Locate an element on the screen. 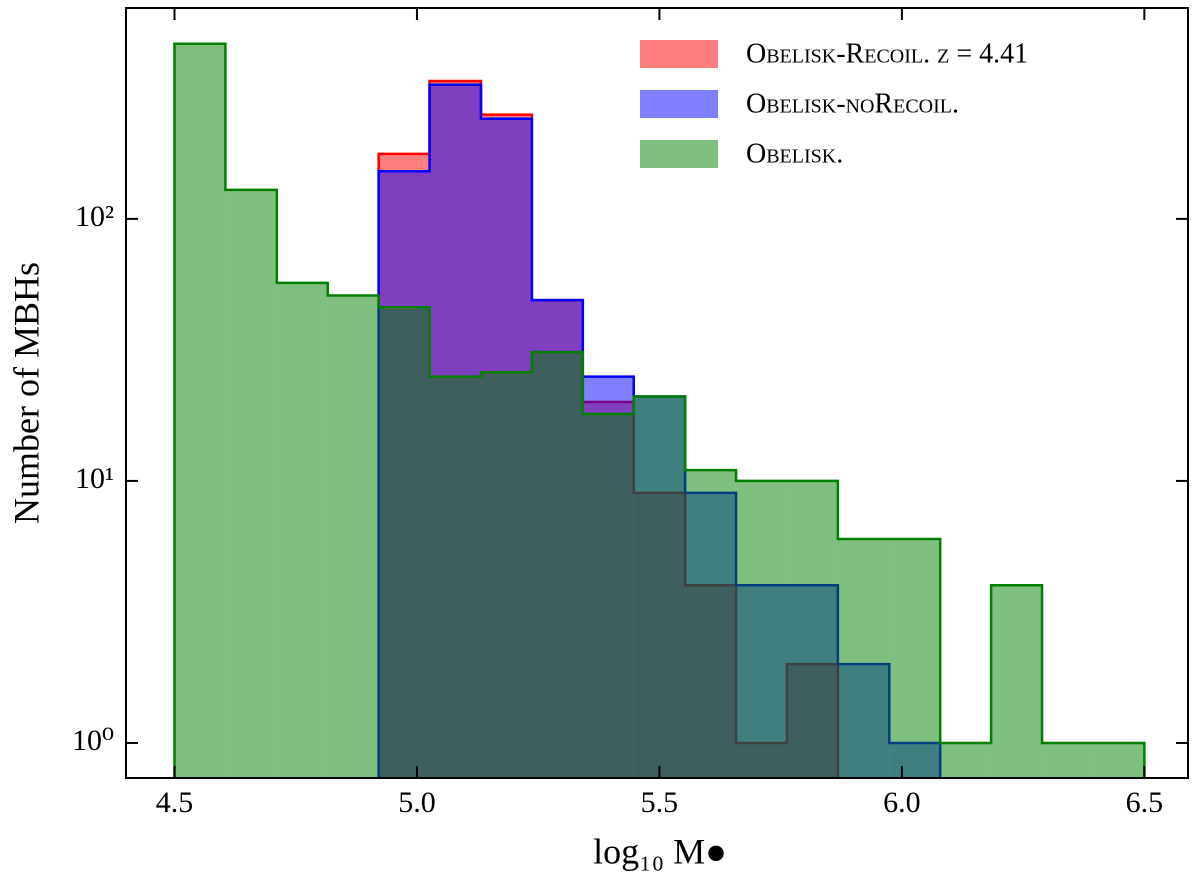 The image size is (1200, 887). y-tick-label: 10¹ is located at coordinates (94, 478).